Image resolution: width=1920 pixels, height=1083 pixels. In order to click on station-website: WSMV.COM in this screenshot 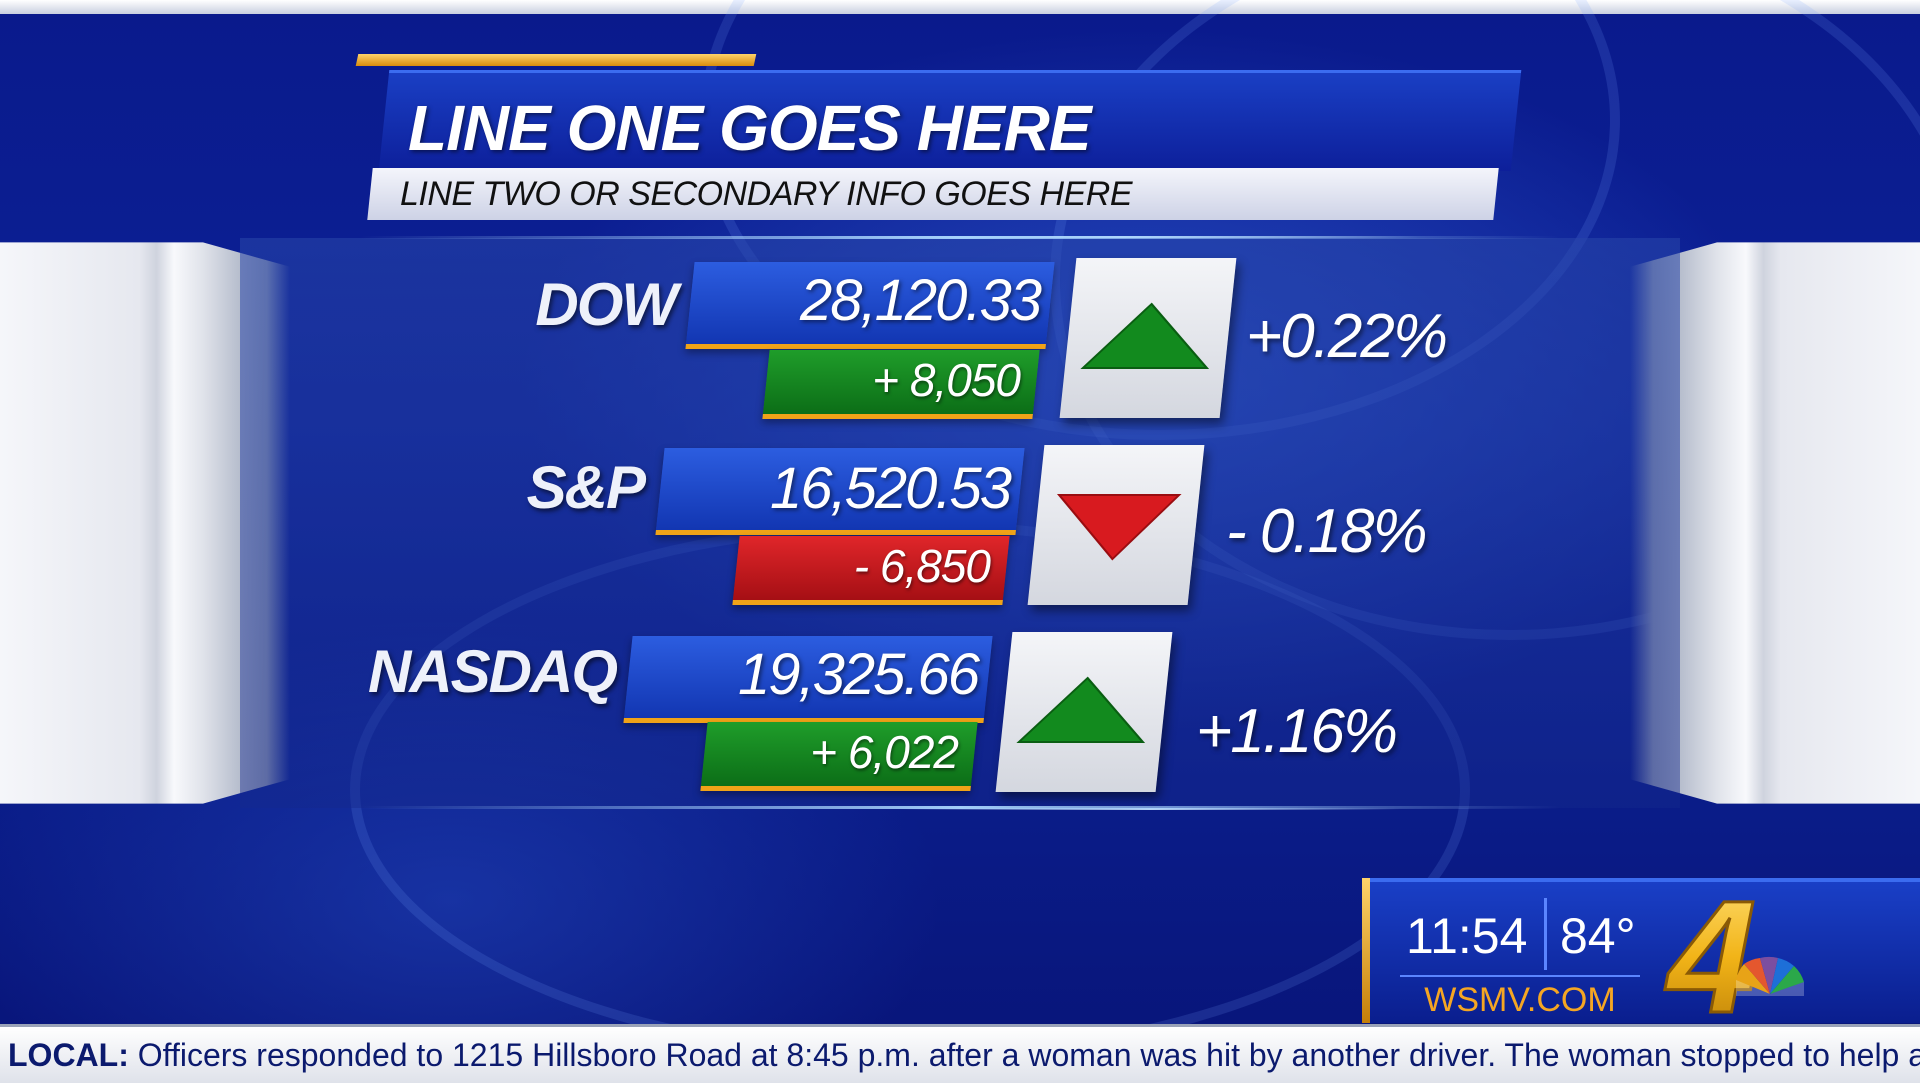, I will do `click(1520, 1000)`.